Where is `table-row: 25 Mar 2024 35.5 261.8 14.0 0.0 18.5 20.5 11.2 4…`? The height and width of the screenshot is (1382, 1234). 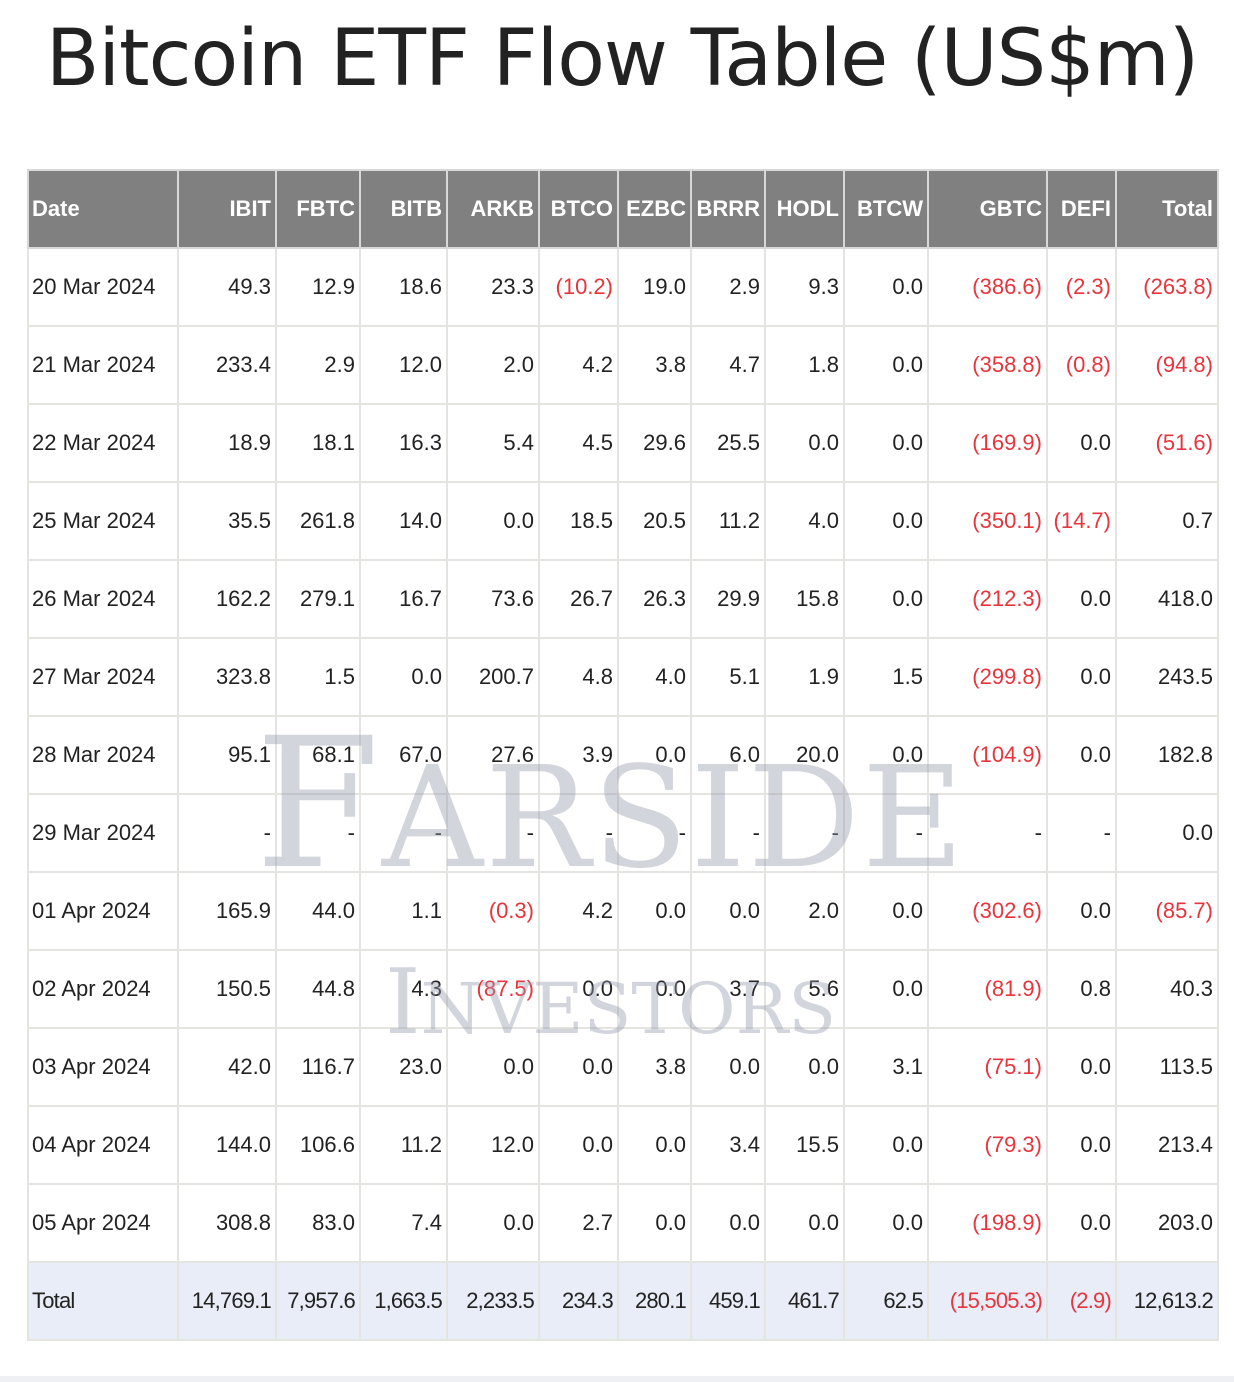 table-row: 25 Mar 2024 35.5 261.8 14.0 0.0 18.5 20.5 11.2 4… is located at coordinates (623, 521).